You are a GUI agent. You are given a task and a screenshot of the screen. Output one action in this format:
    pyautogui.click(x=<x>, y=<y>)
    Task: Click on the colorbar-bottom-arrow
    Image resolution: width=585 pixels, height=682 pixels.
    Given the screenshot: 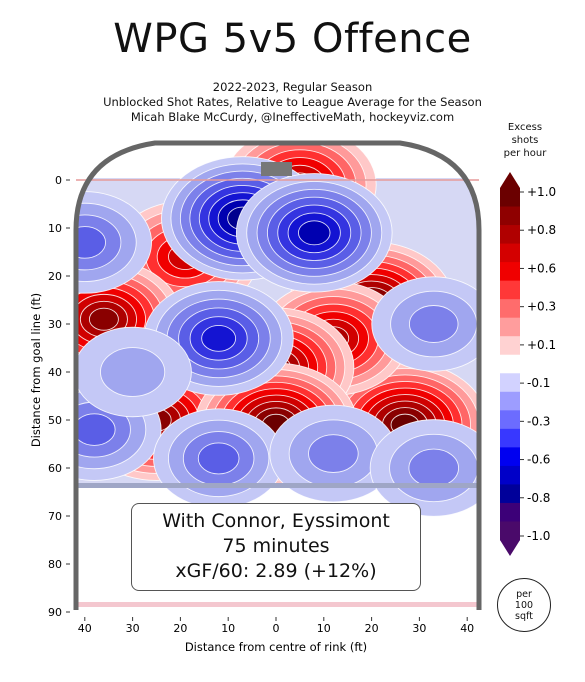 What is the action you would take?
    pyautogui.click(x=510, y=548)
    